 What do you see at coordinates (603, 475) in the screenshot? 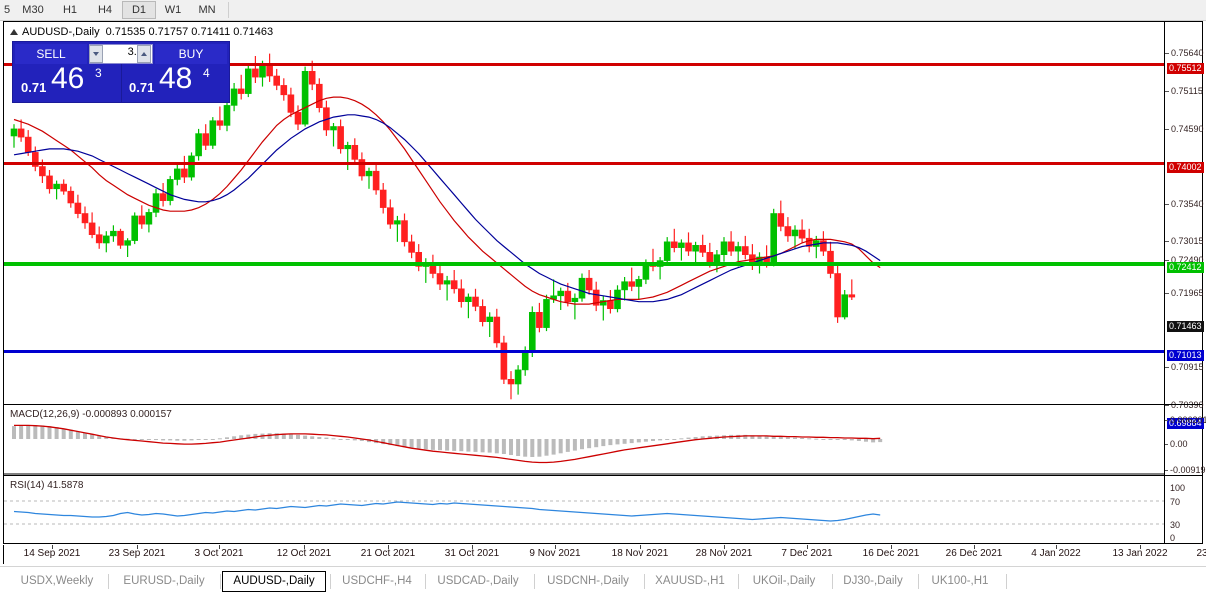
I see `pane-divider-rsi` at bounding box center [603, 475].